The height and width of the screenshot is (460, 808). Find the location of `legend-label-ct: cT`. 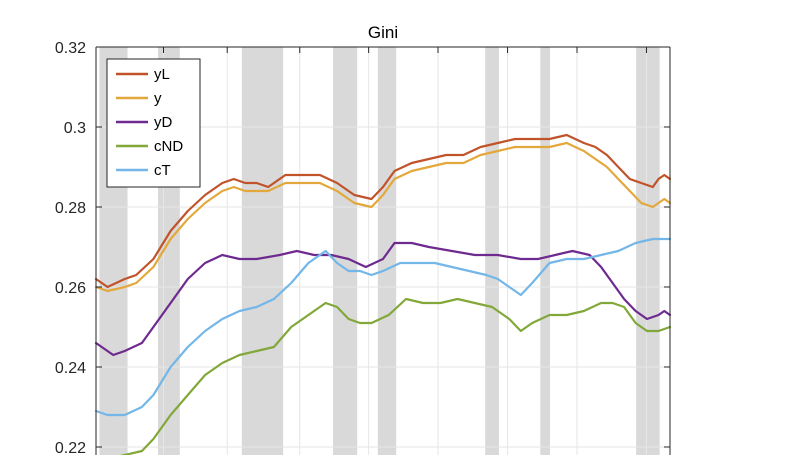

legend-label-ct: cT is located at coordinates (162, 170).